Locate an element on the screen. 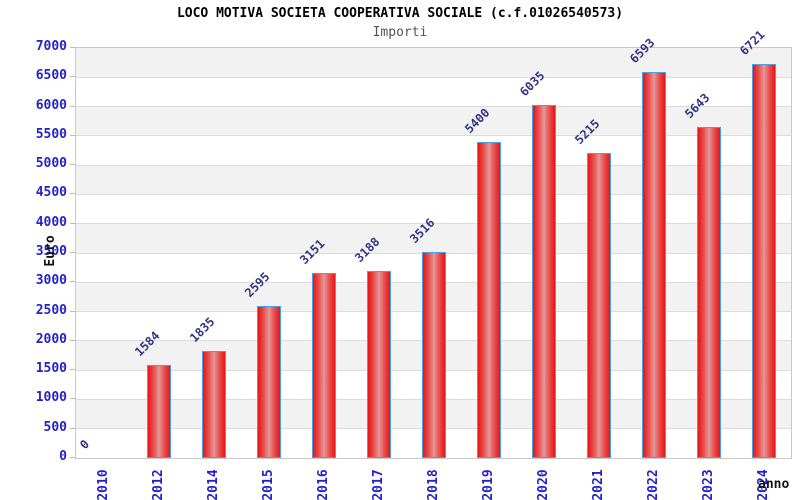 The height and width of the screenshot is (500, 800). bar-value-label: 2595 is located at coordinates (256, 284).